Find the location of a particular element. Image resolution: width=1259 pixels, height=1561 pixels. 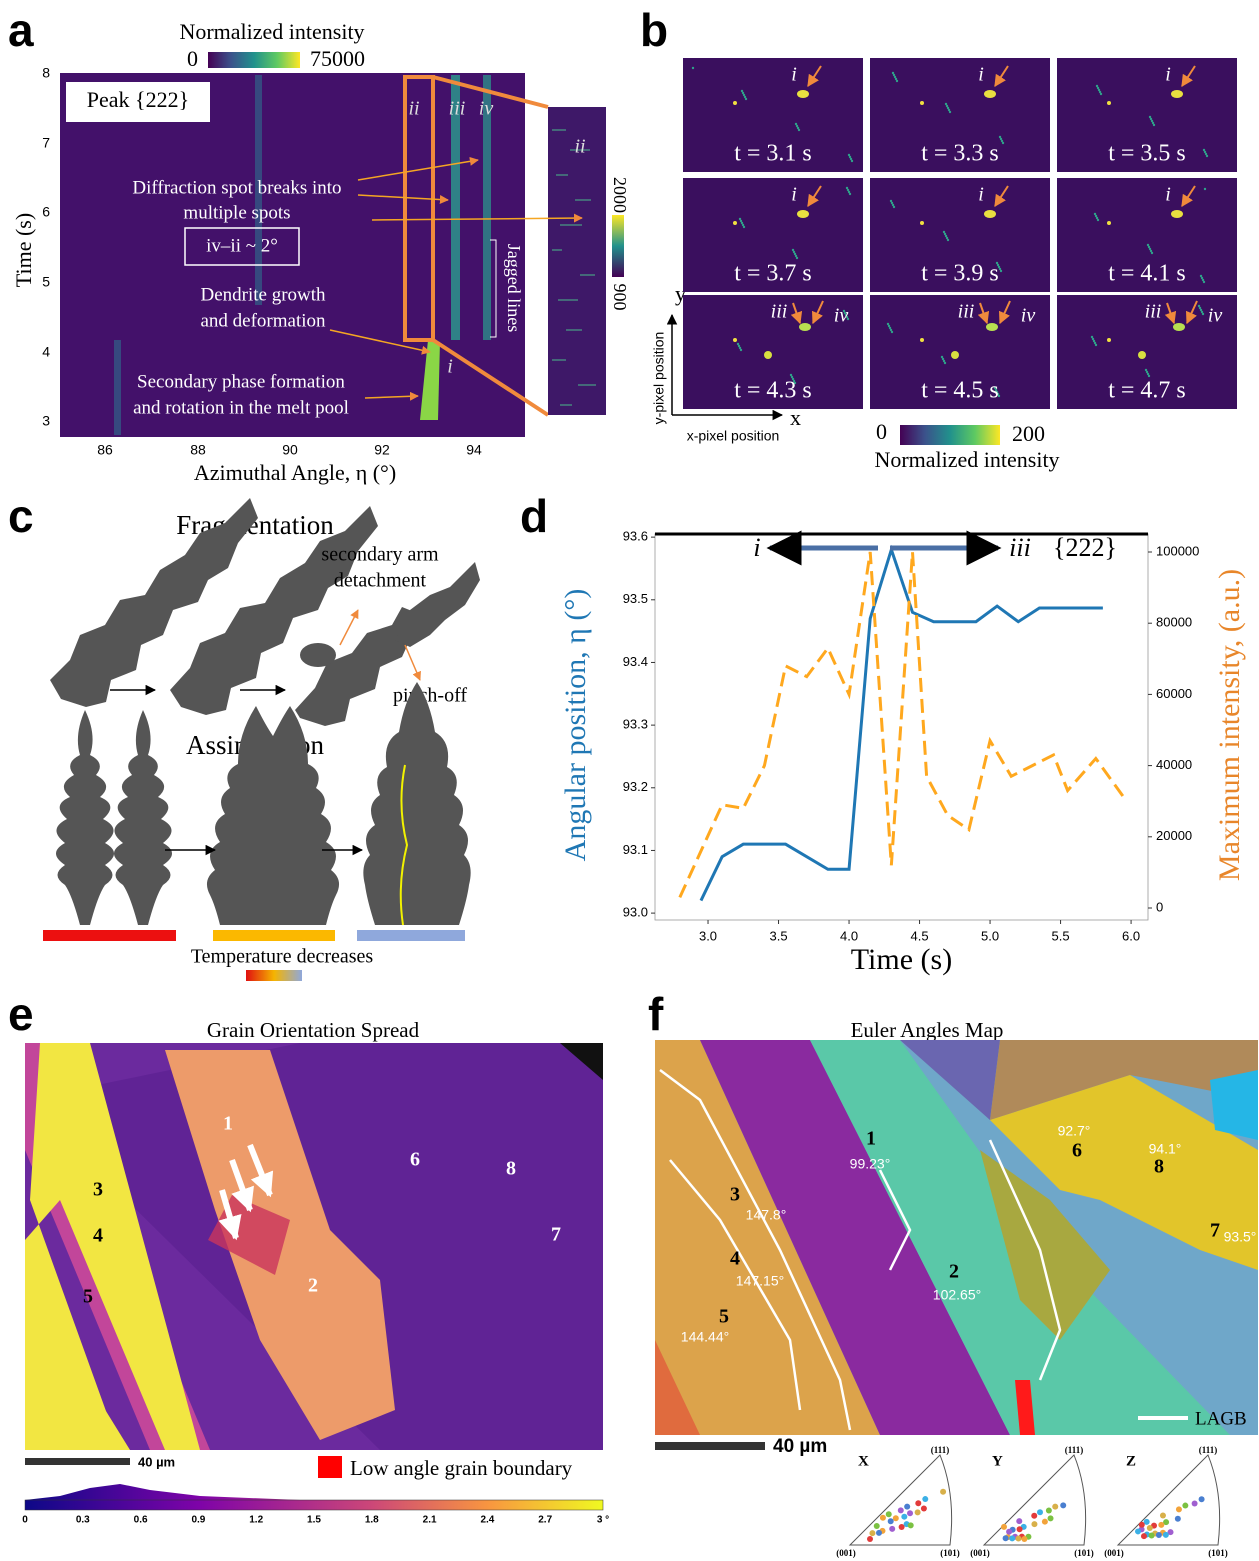

grain-label: 1 is located at coordinates (871, 1139).